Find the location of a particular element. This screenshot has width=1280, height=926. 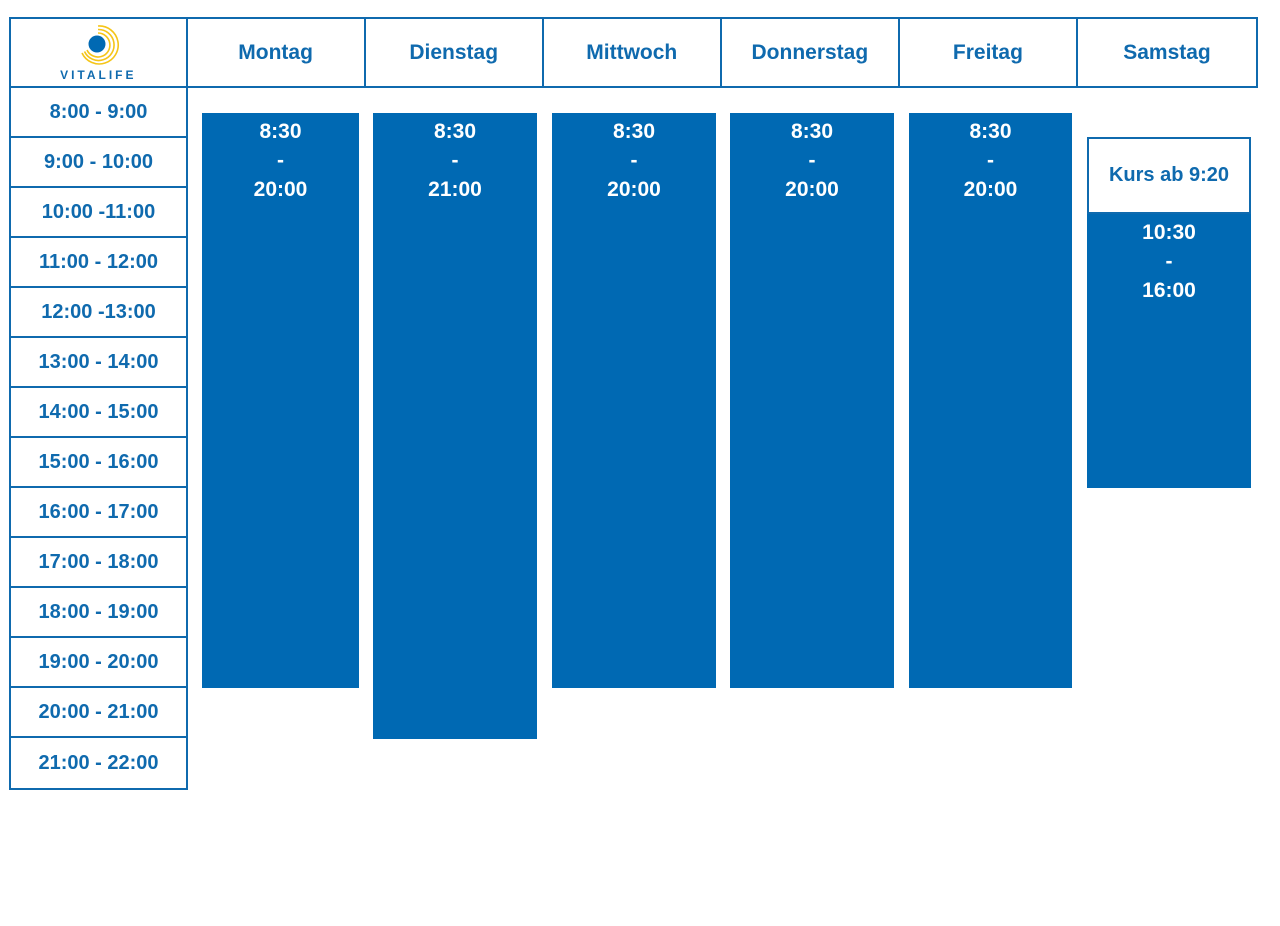

time-slot: 11:00 - 12:00 is located at coordinates (98, 263).